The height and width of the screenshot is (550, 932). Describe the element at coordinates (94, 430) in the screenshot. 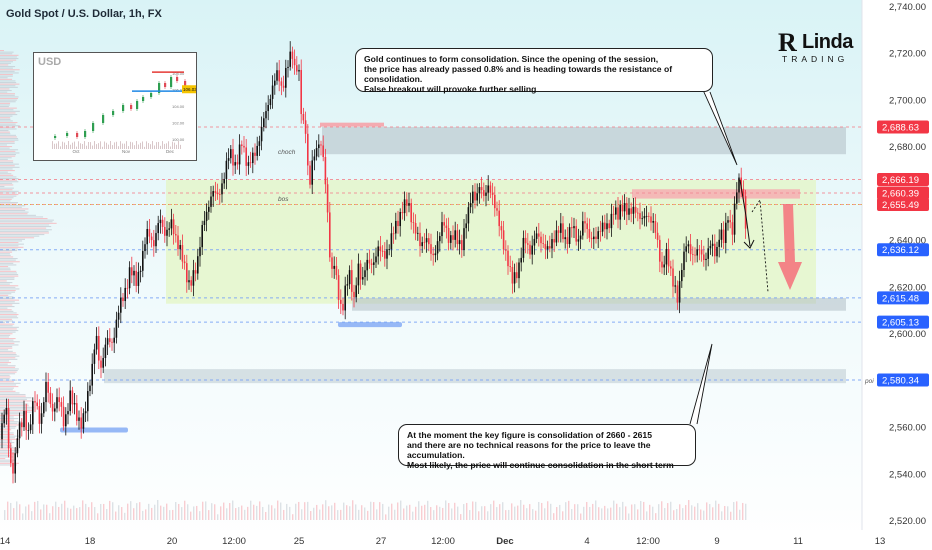

I see `blue-marker-low` at that location.